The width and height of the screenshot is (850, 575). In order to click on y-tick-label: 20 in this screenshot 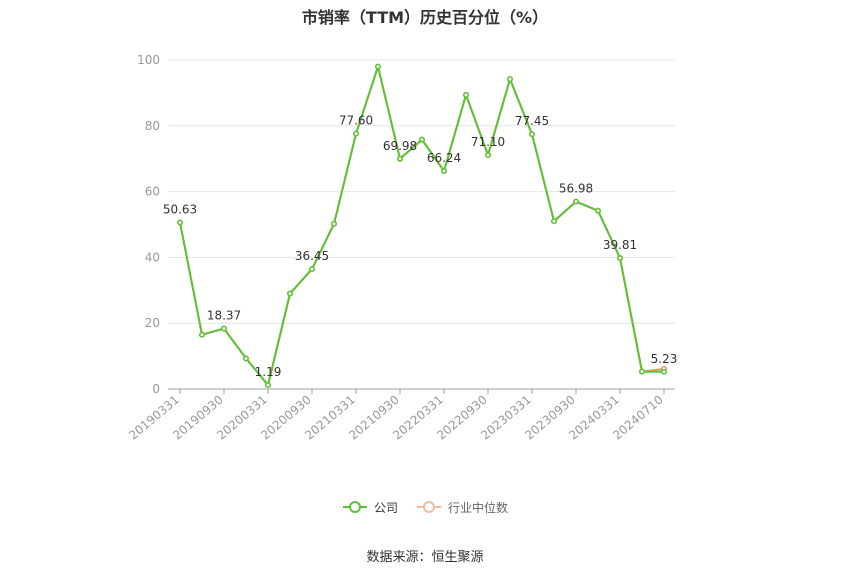, I will do `click(152, 323)`.